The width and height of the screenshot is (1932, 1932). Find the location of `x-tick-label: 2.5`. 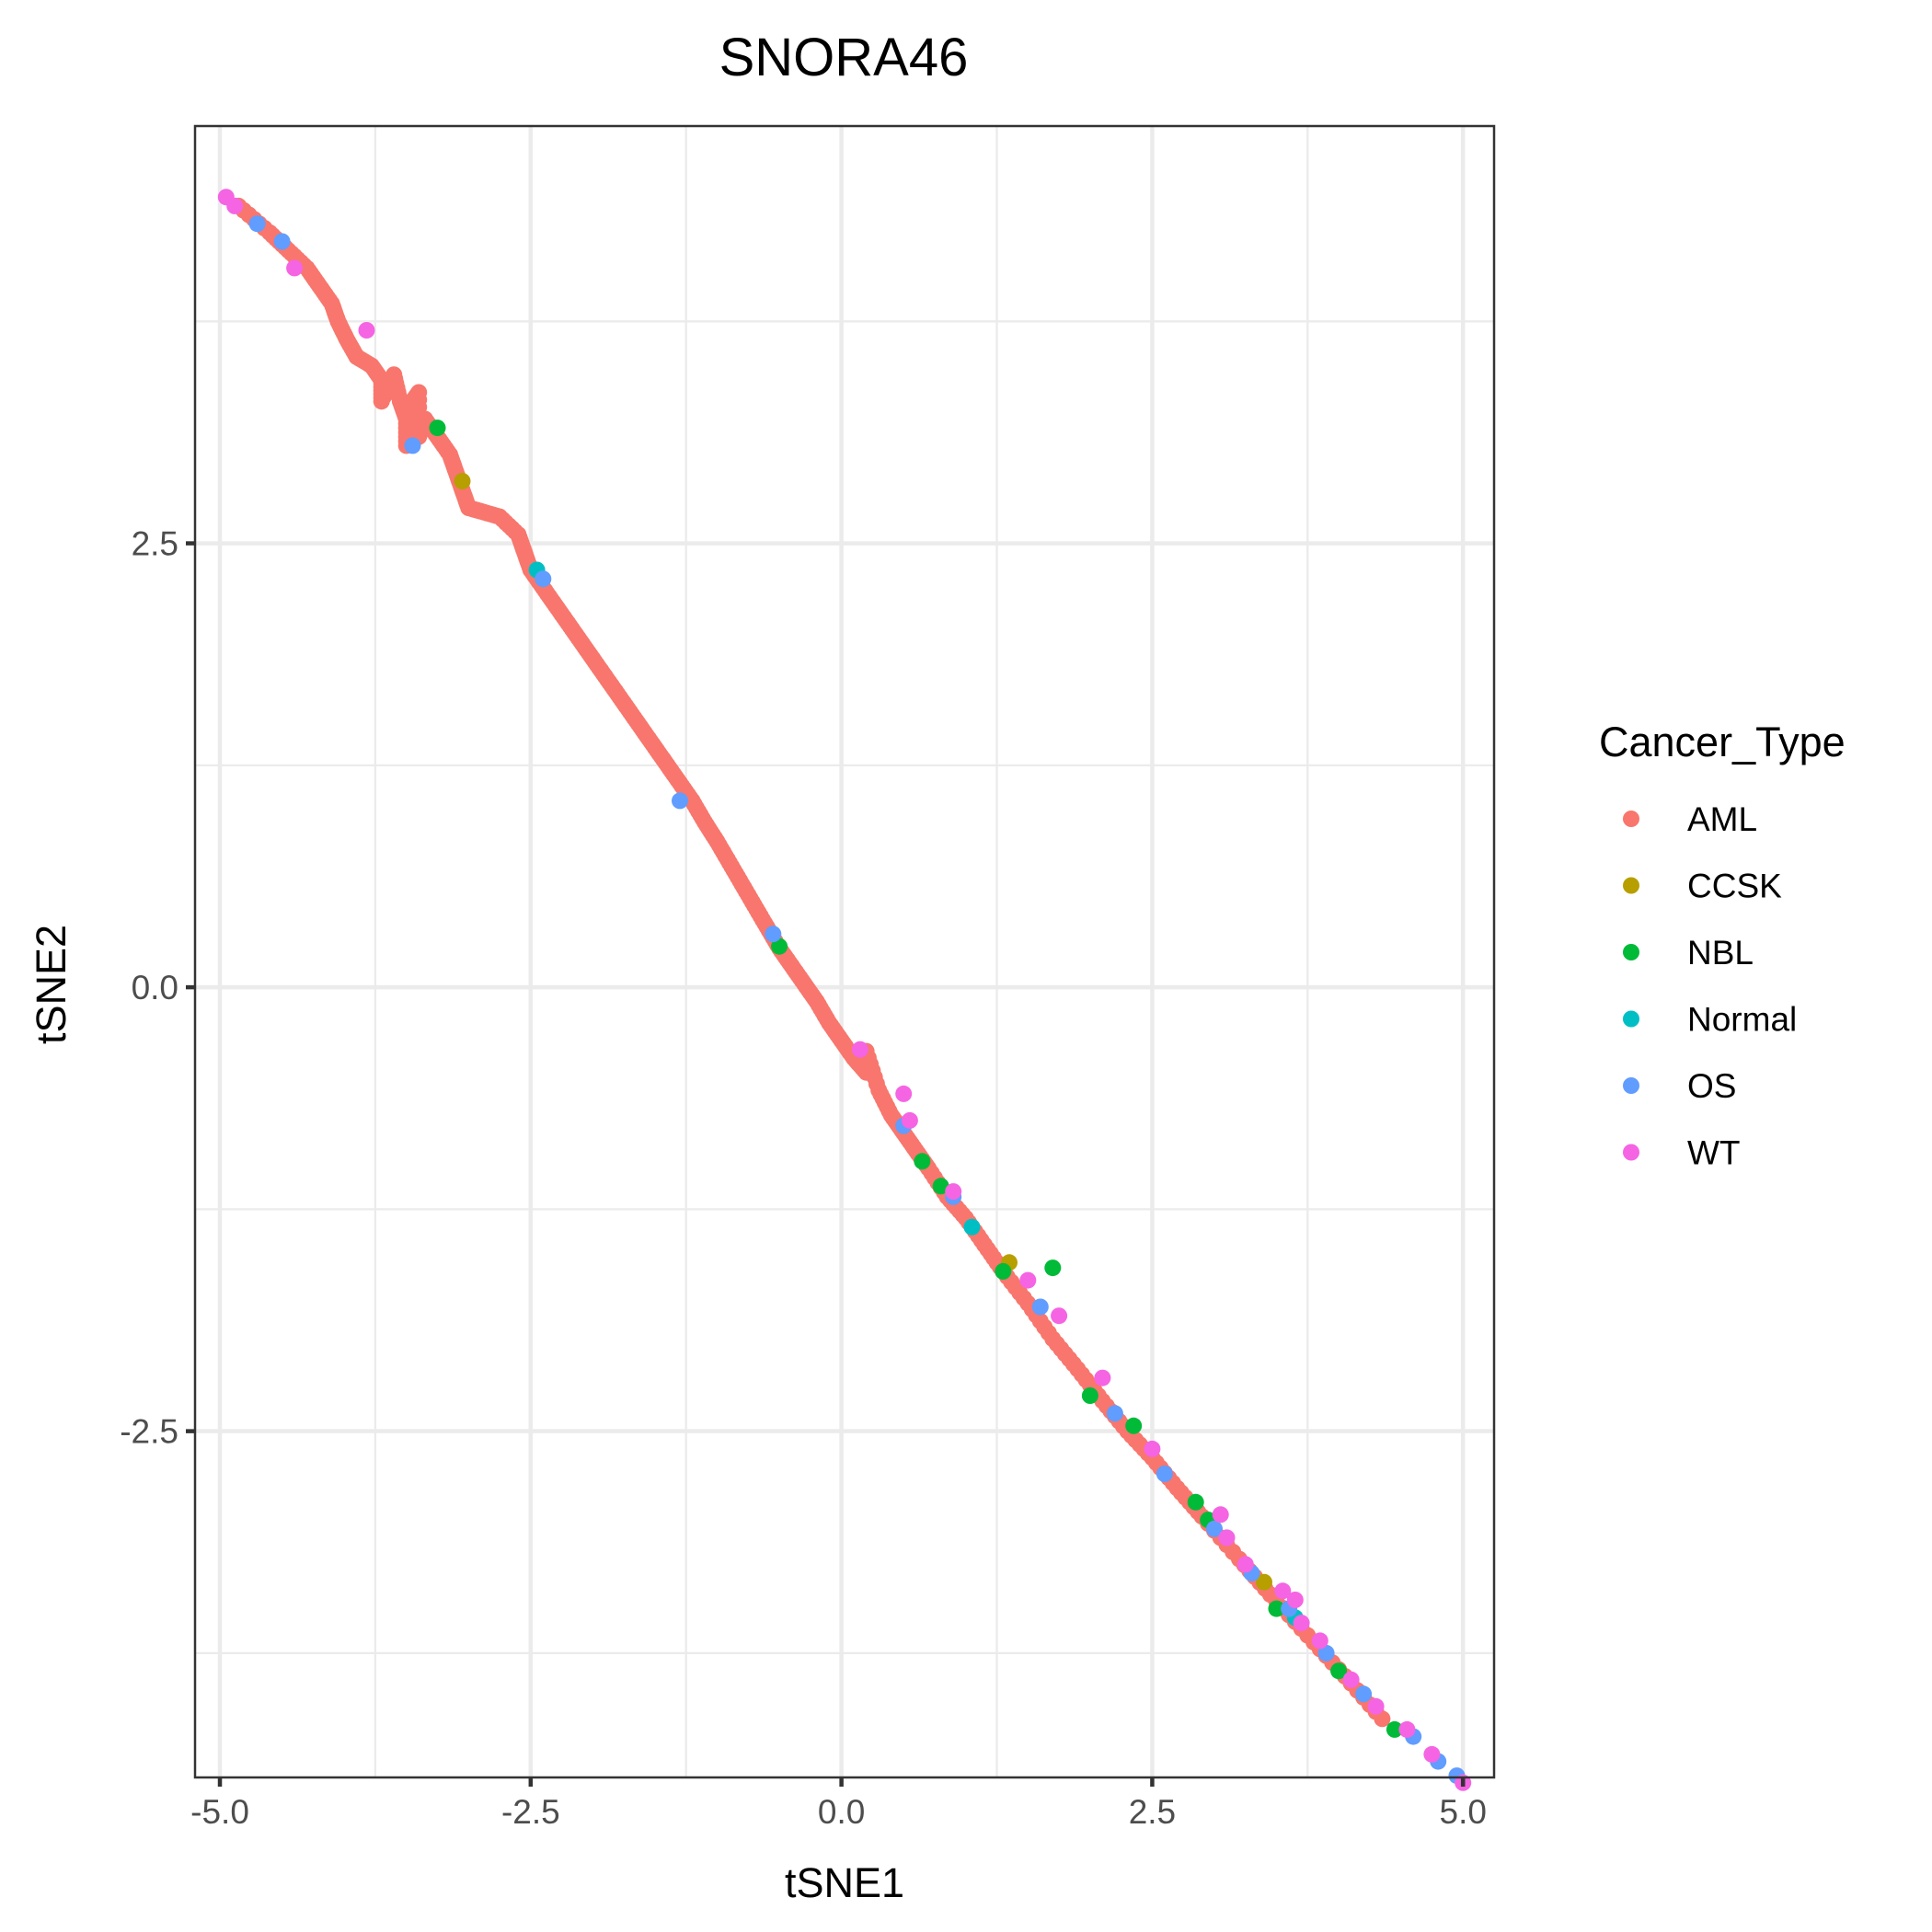

x-tick-label: 2.5 is located at coordinates (1152, 1812).